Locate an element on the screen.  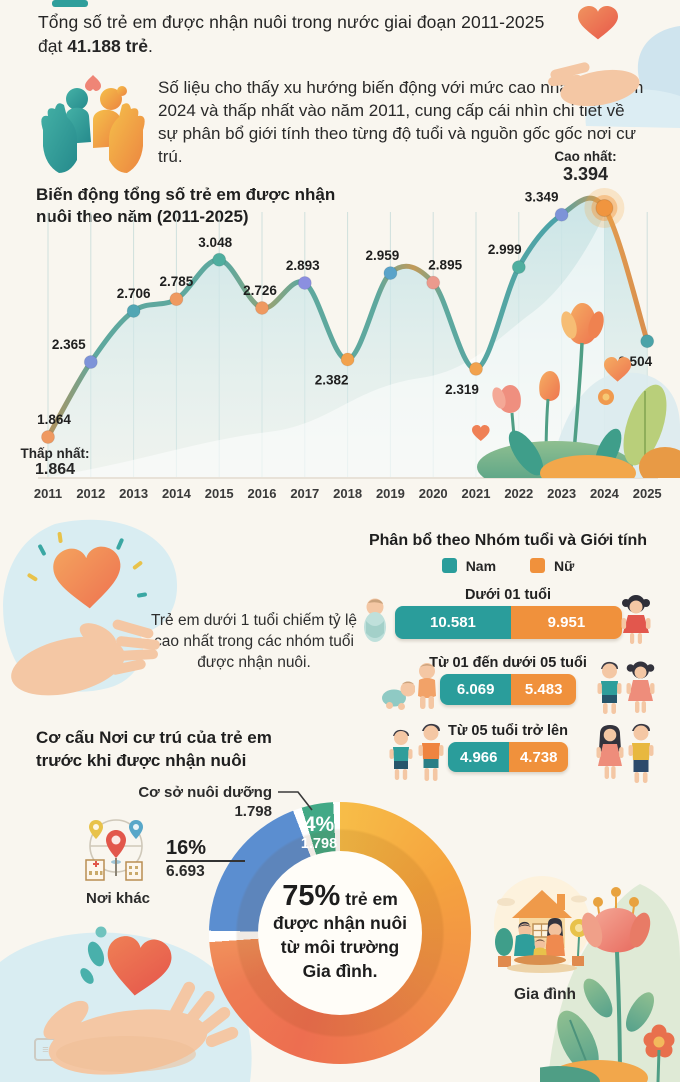
year-label: 2013 is located at coordinates (133, 493).